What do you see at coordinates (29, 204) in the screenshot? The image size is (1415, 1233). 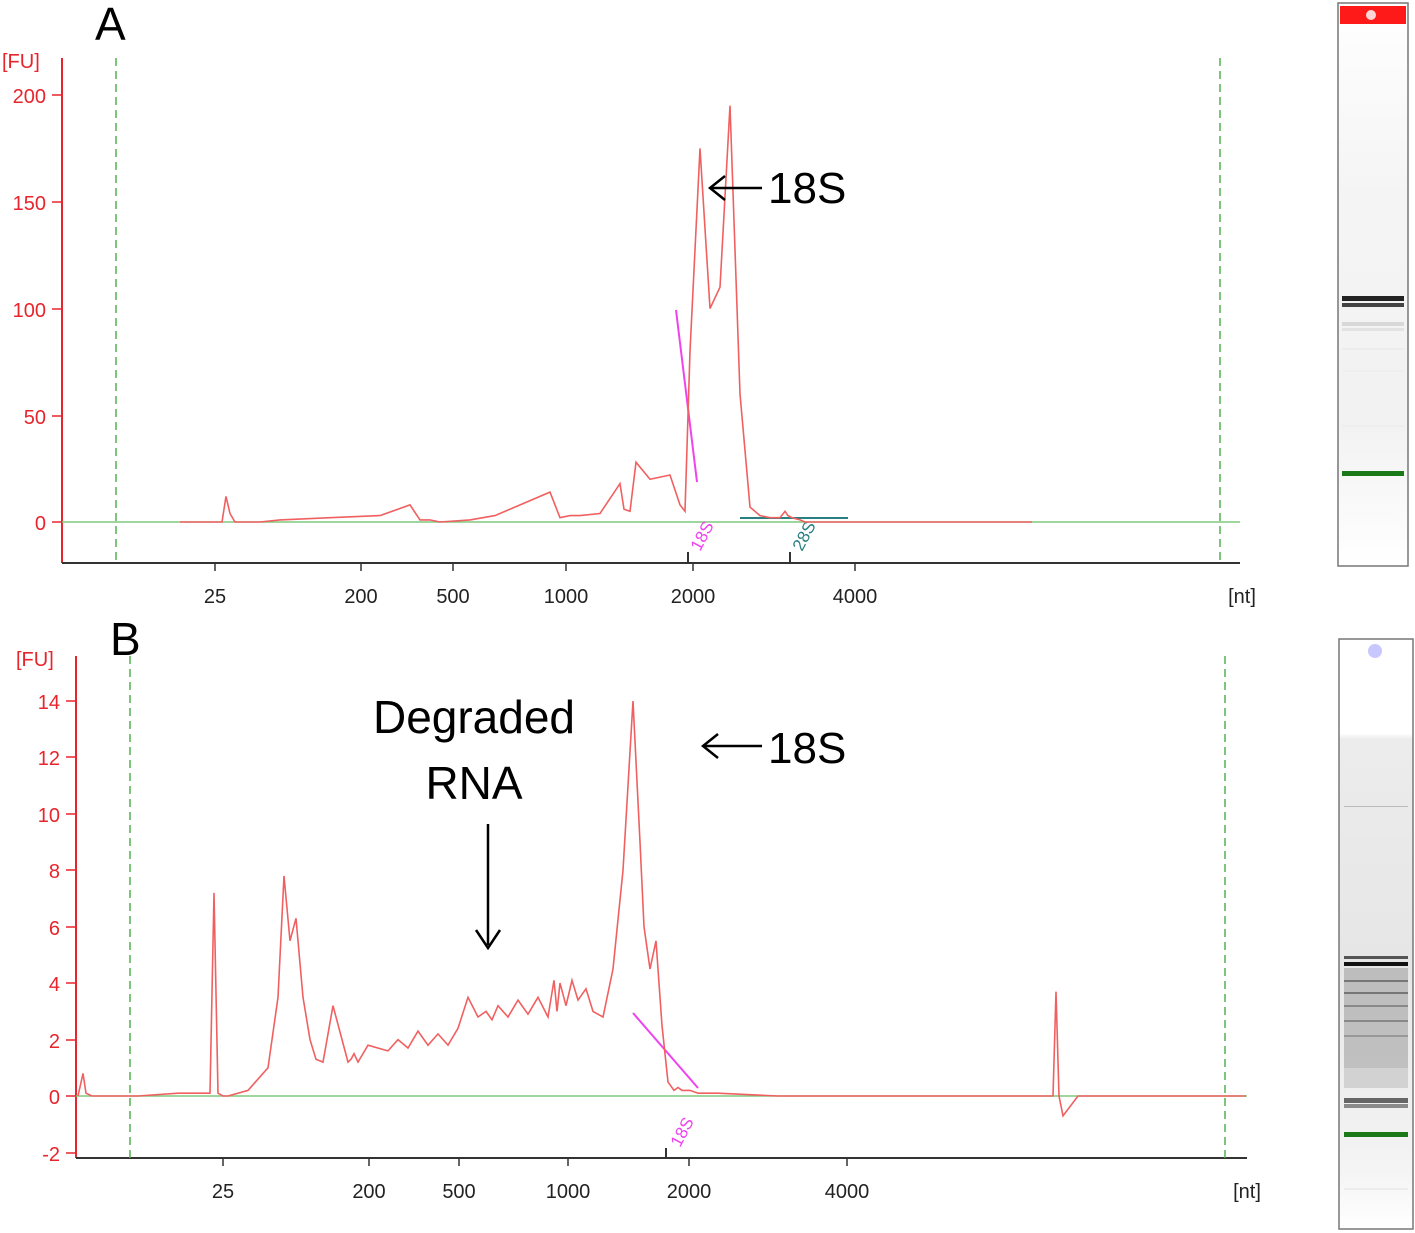 I see `panel-a-ytick-label: 150` at bounding box center [29, 204].